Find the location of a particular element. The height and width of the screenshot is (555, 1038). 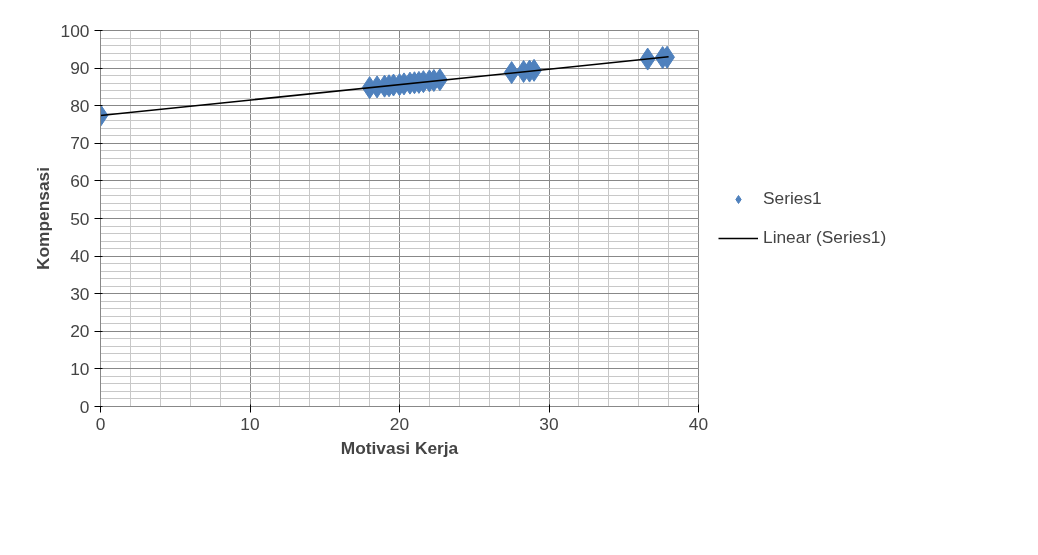

x-tick-label: 10 is located at coordinates (250, 423).